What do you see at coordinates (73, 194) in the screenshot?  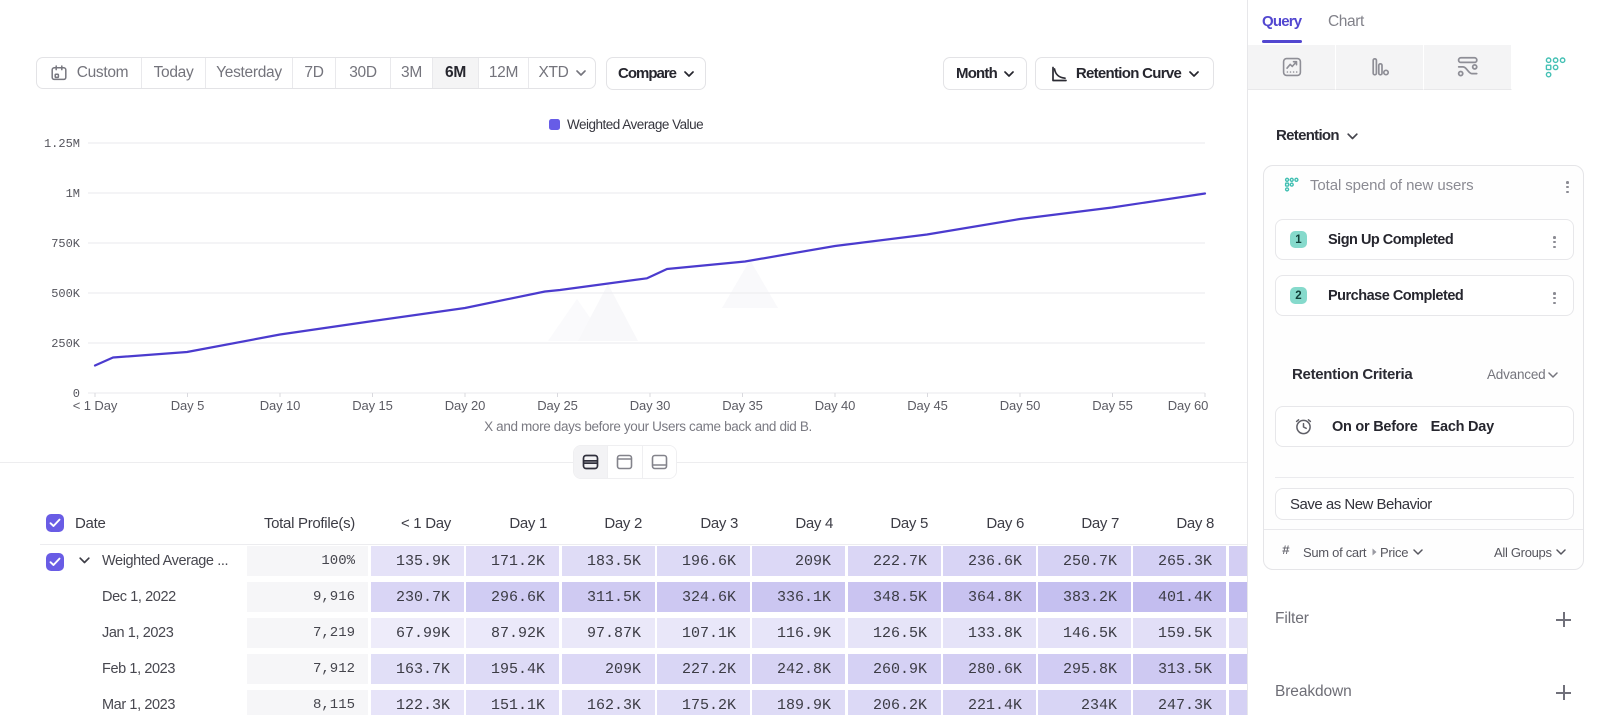 I see `svg-text: 1M` at bounding box center [73, 194].